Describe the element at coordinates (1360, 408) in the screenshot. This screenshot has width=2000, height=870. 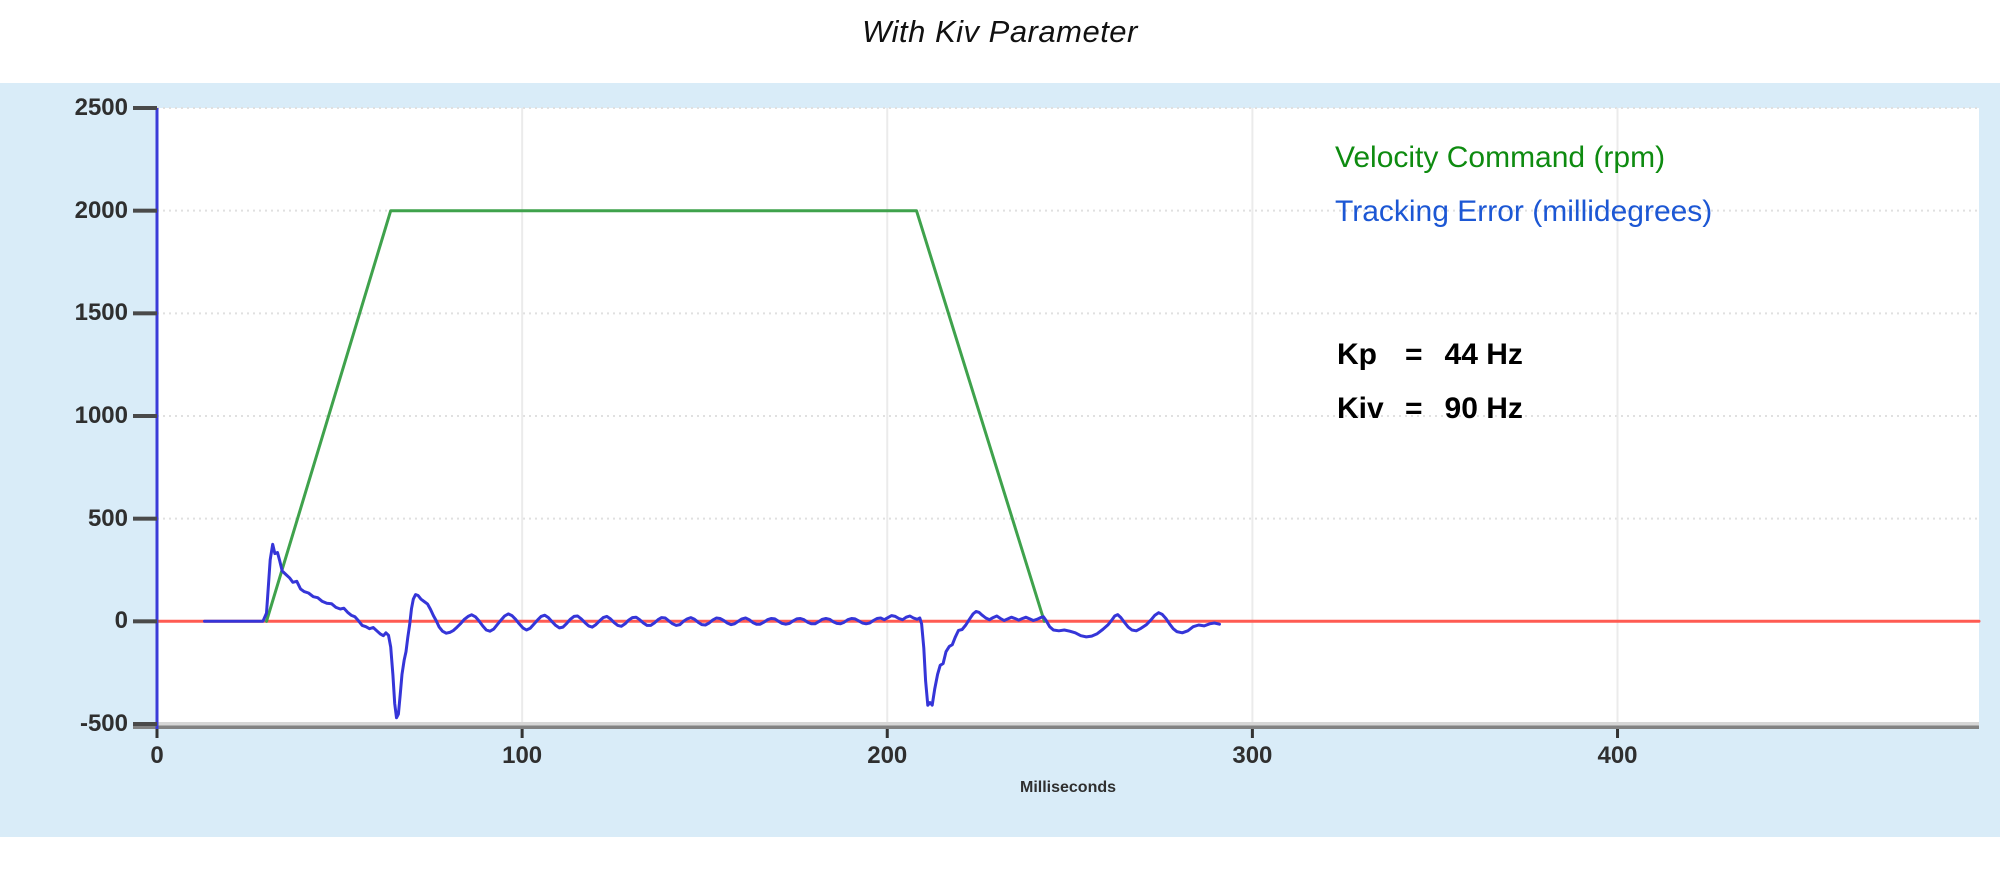
I see `param-kiv-name: Kiv` at that location.